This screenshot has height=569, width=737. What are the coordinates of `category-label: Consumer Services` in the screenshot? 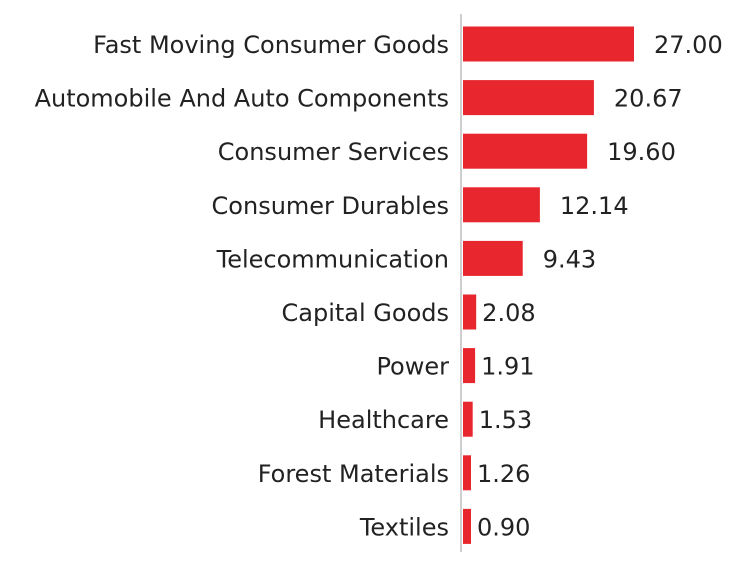 It's located at (333, 152).